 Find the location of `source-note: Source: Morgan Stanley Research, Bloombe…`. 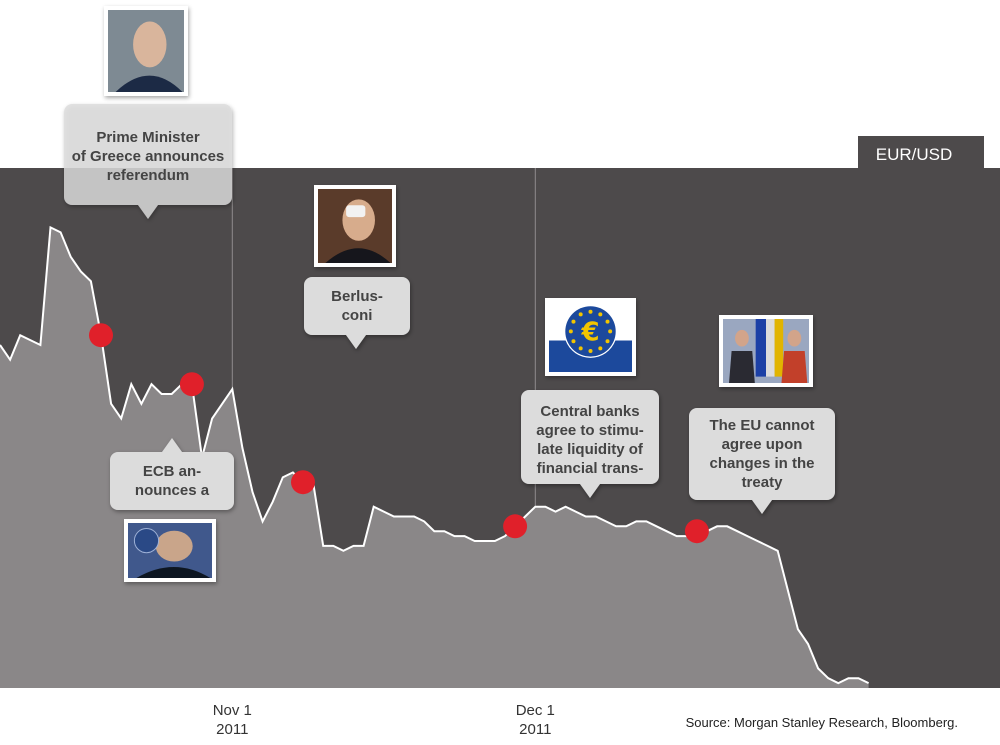

source-note: Source: Morgan Stanley Research, Bloombe… is located at coordinates (822, 722).